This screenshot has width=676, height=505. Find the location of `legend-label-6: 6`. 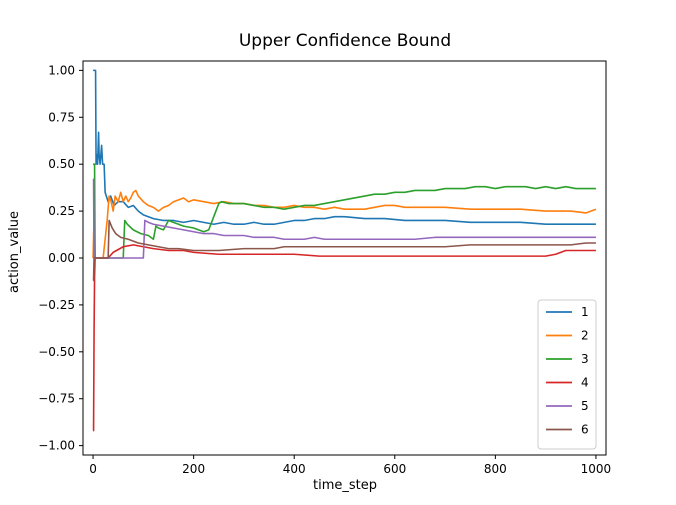

legend-label-6: 6 is located at coordinates (585, 430).